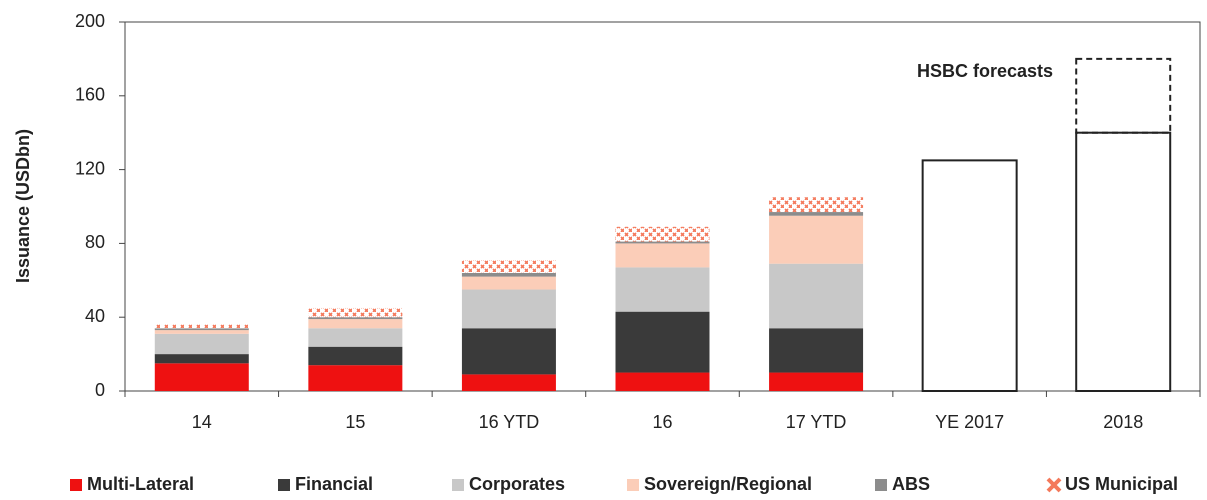  Describe the element at coordinates (662, 422) in the screenshot. I see `x-tick-label: 16` at that location.